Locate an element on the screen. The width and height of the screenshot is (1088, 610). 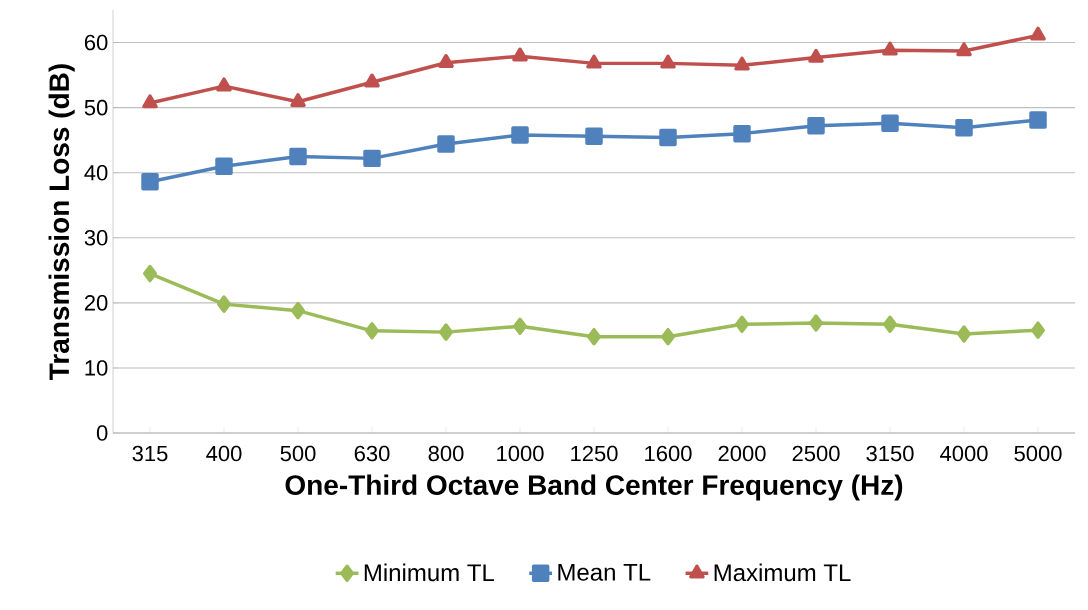
legend-label: Minimum TL is located at coordinates (429, 572).